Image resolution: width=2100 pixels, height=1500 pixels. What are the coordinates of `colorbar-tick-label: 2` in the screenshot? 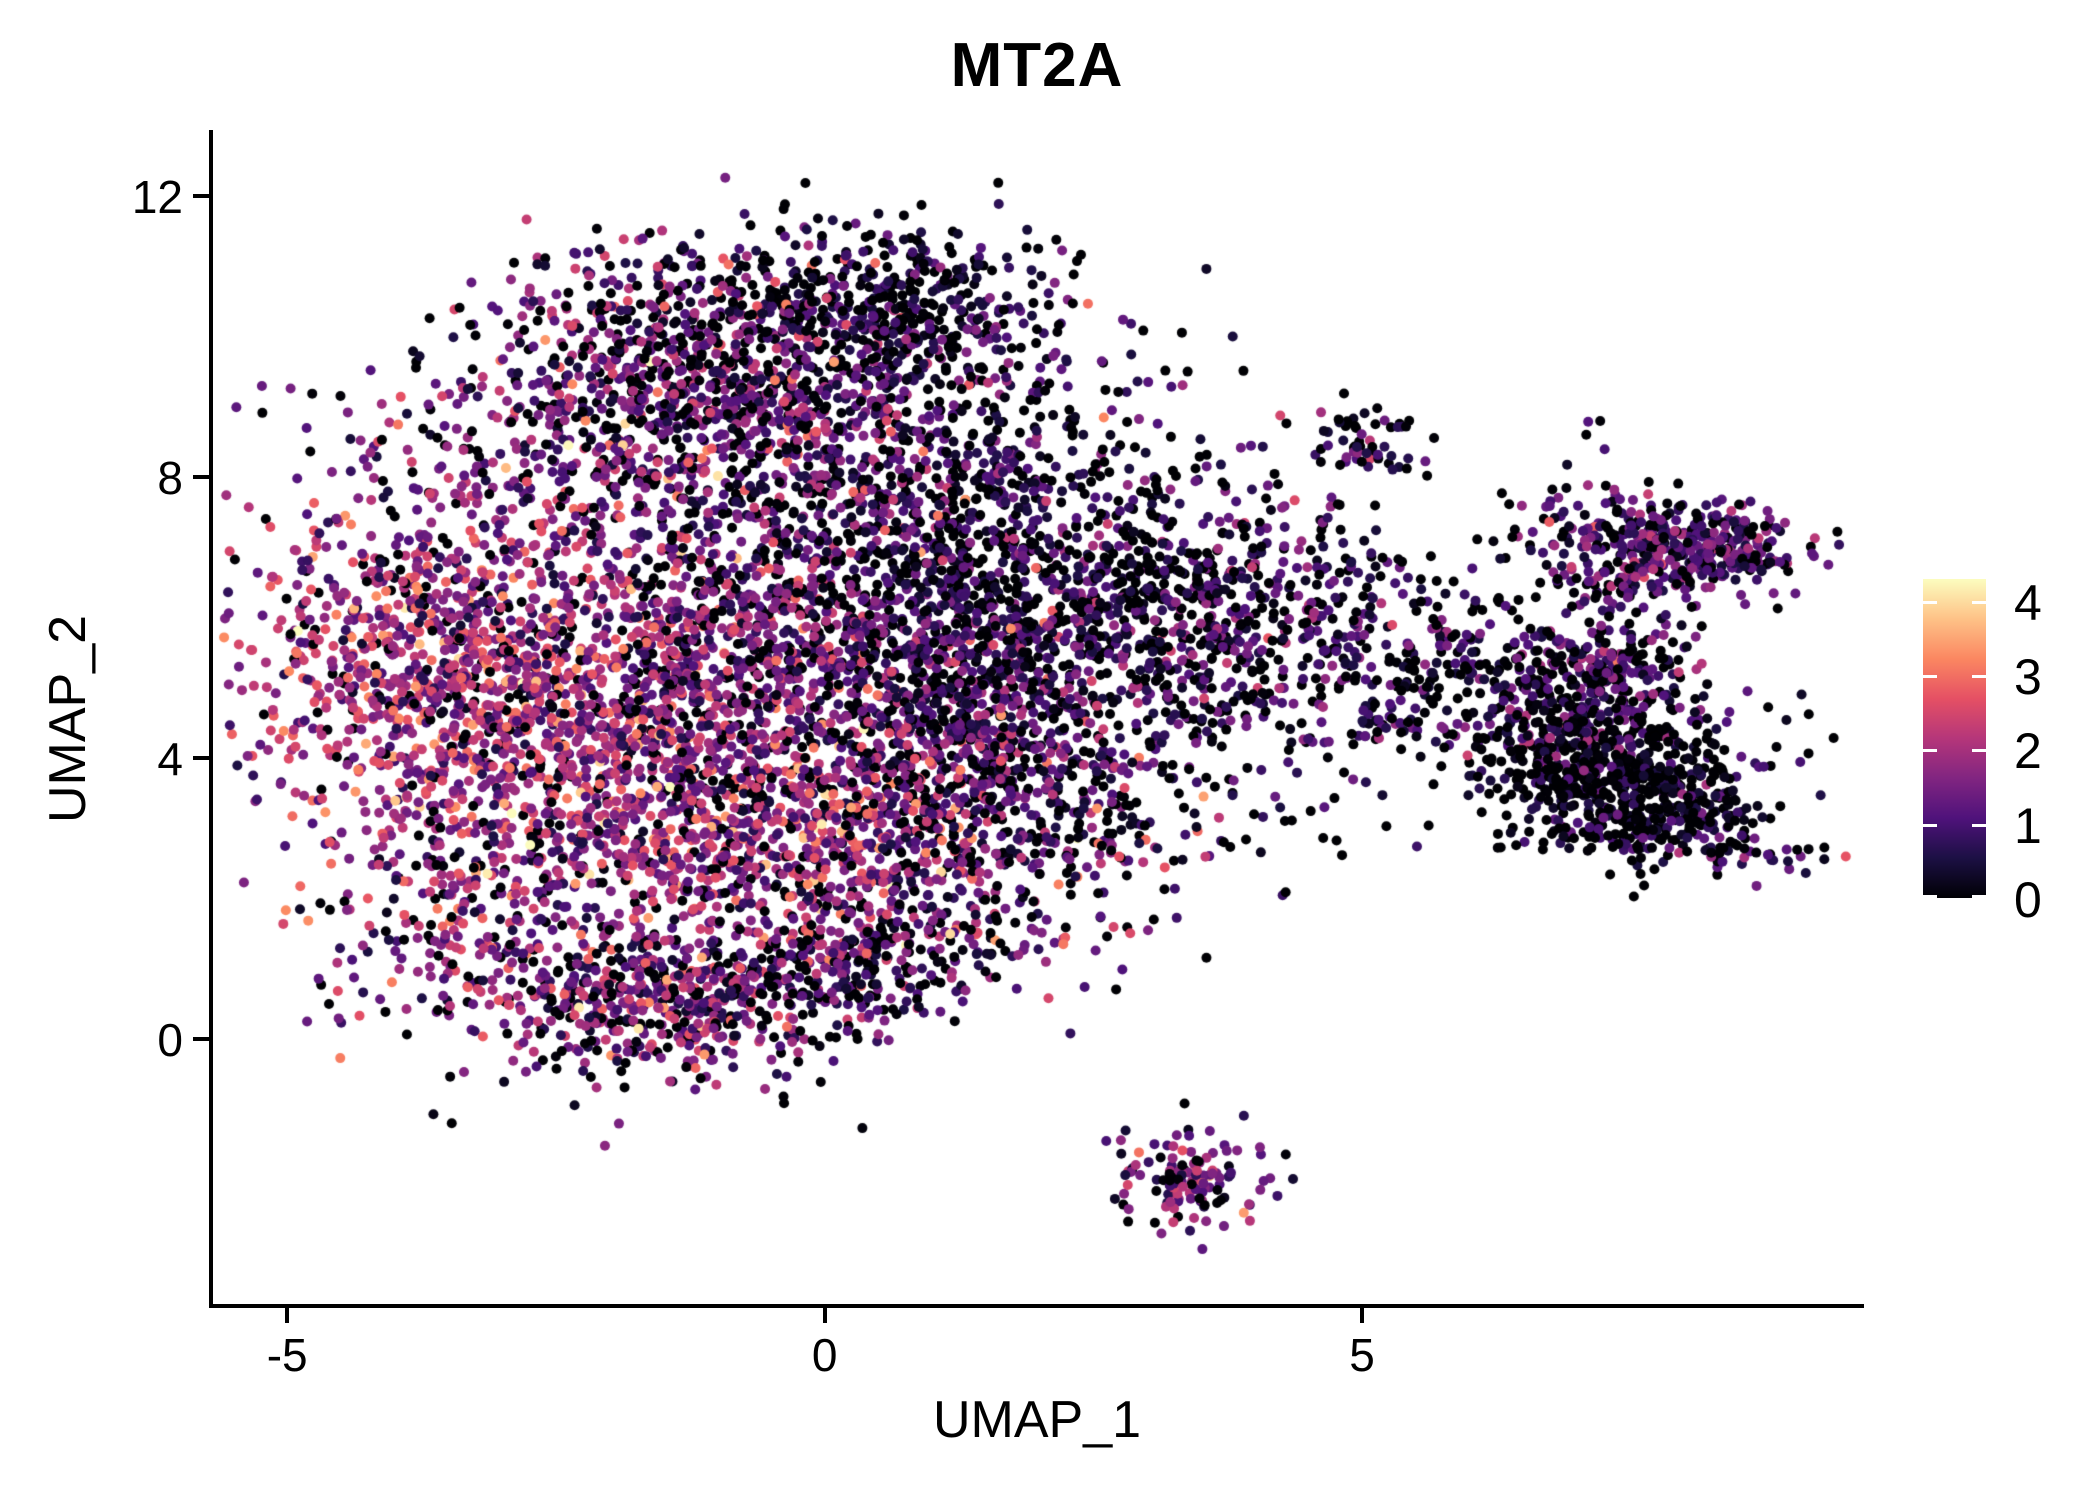 It's located at (2028, 751).